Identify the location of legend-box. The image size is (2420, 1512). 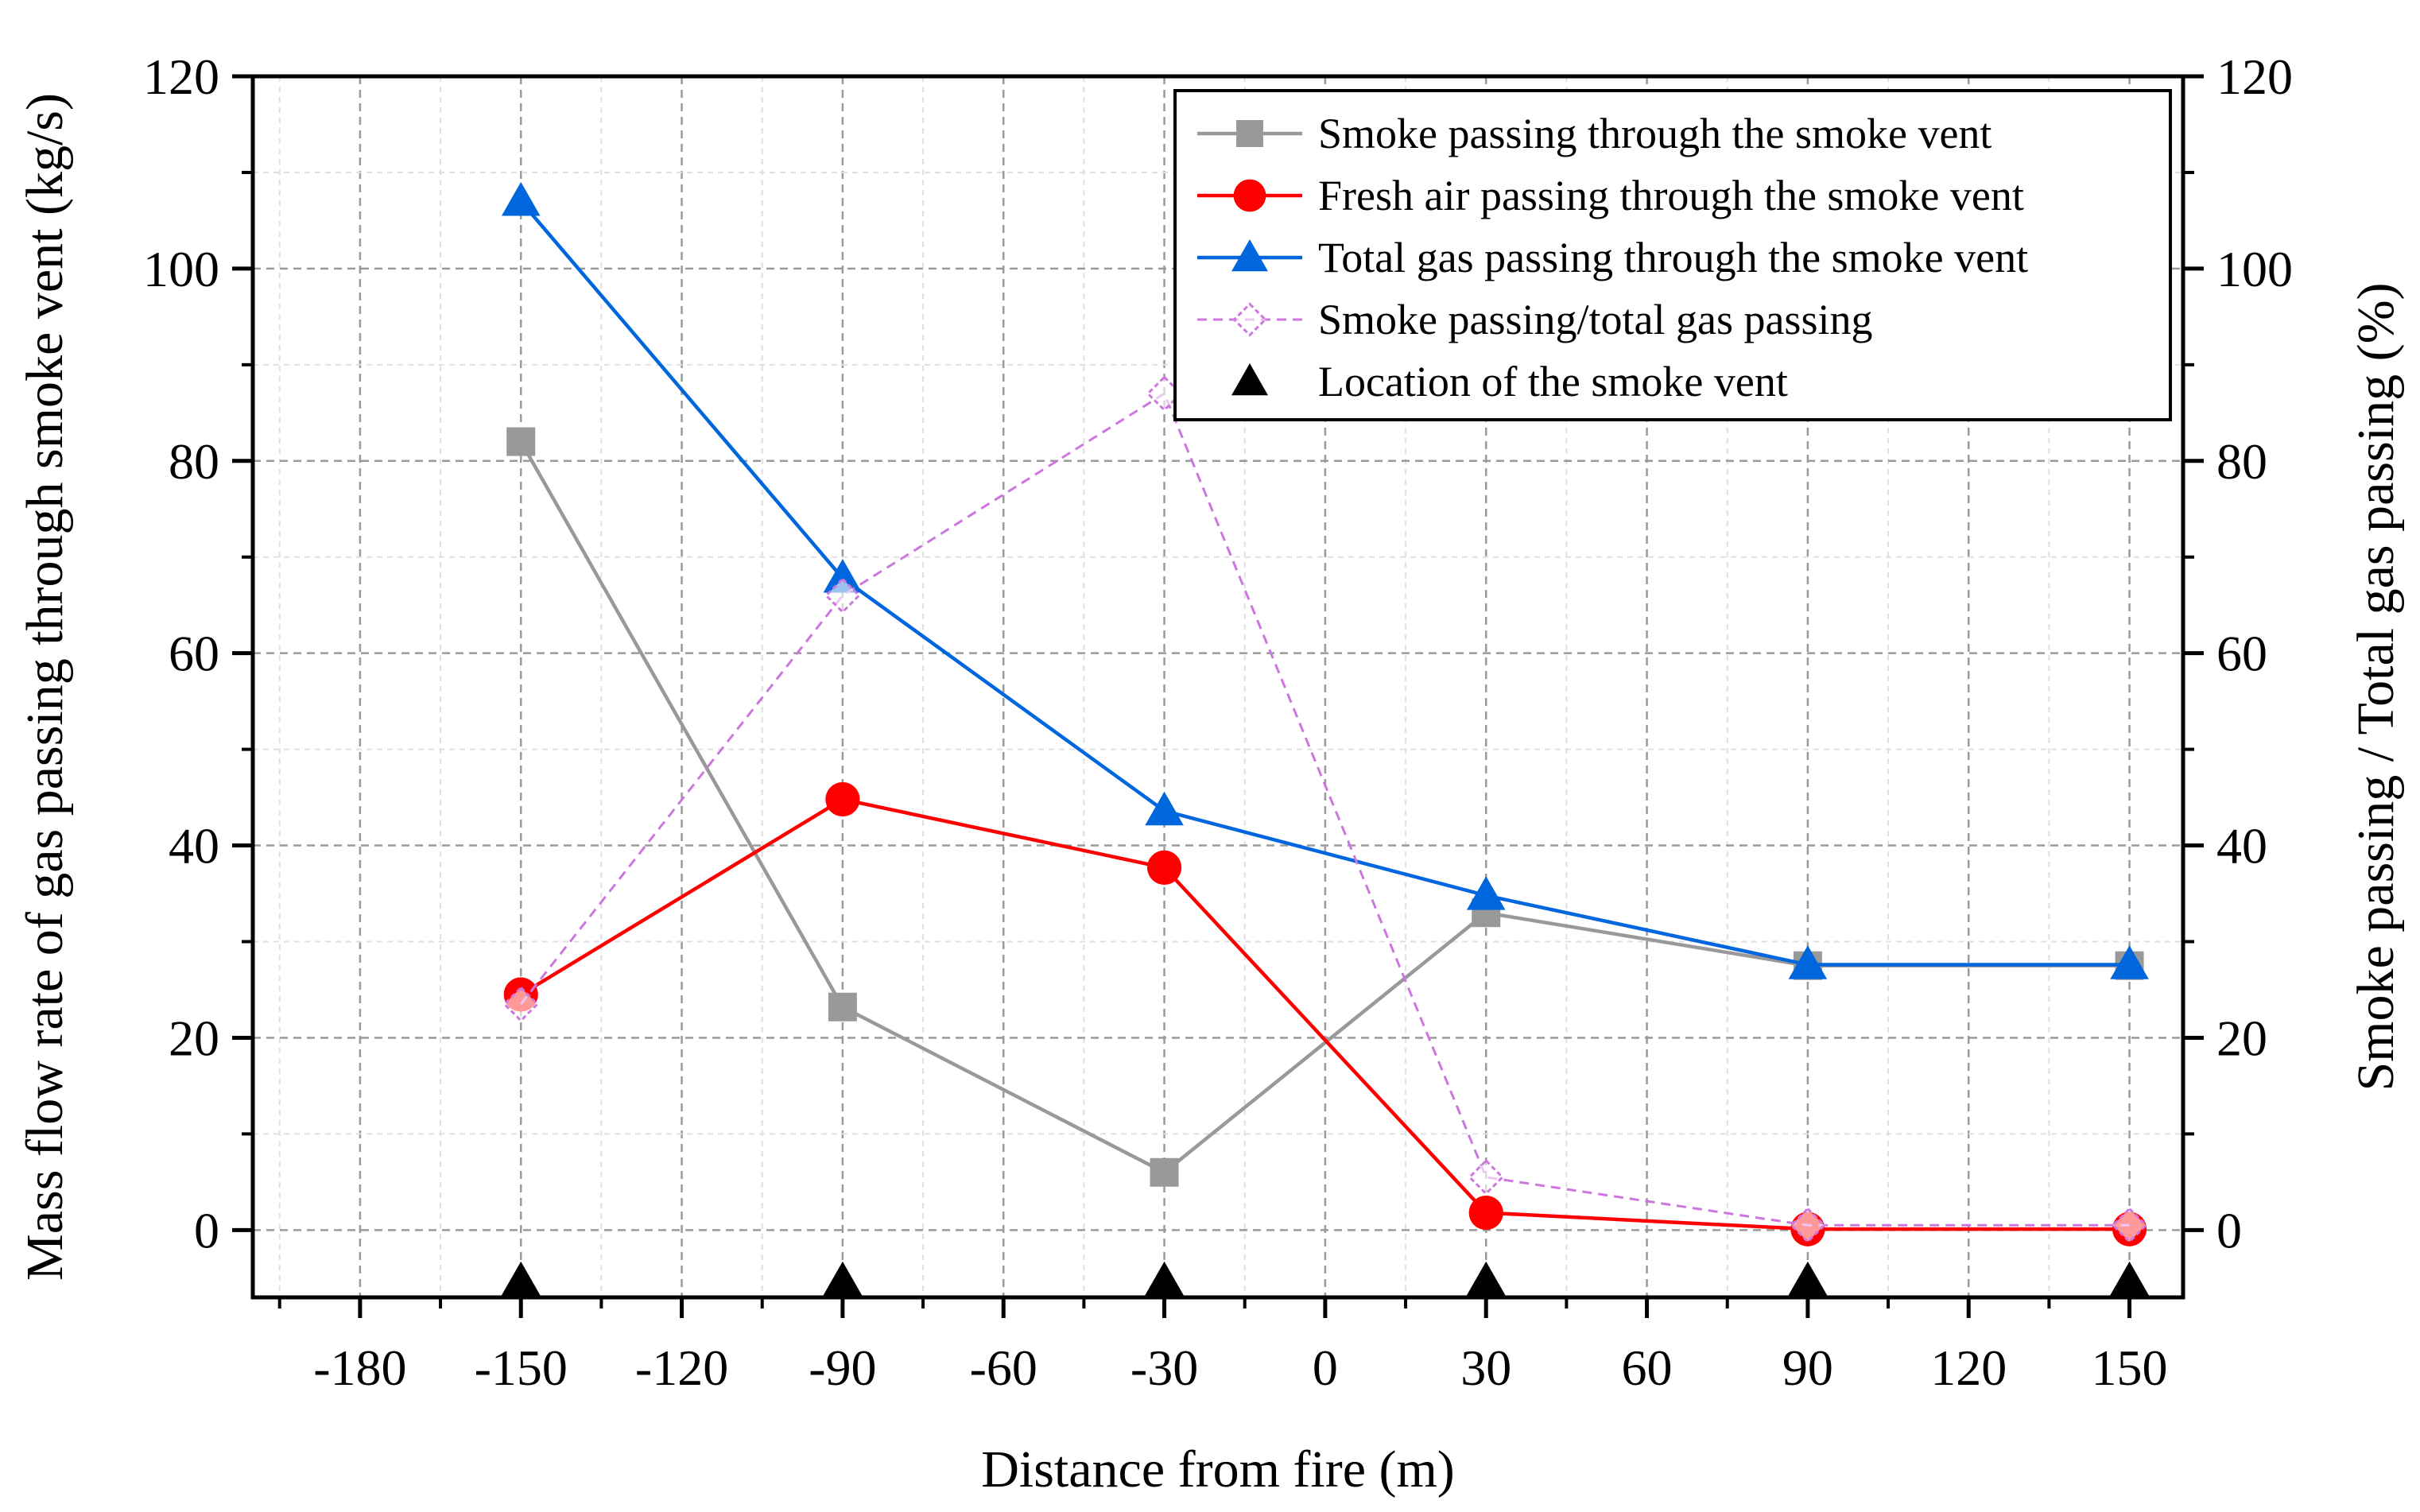
(1672, 255).